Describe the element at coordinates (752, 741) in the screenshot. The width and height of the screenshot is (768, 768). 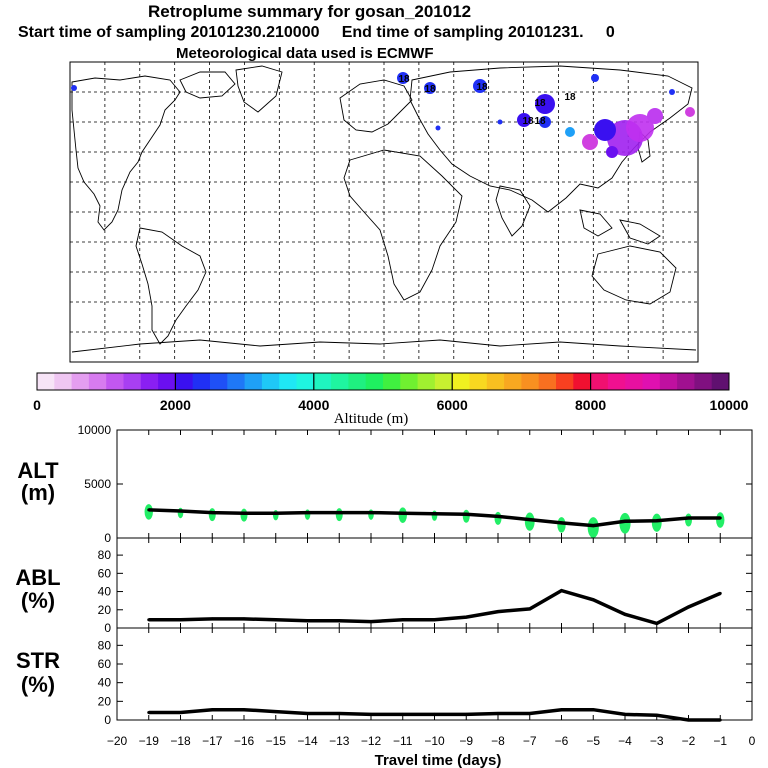
I see `xtick-20: 0` at that location.